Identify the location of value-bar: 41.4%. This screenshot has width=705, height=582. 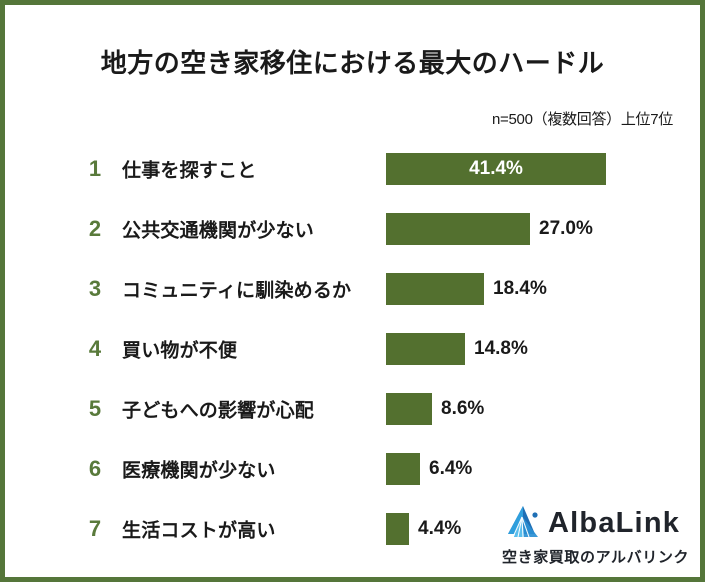
(496, 169).